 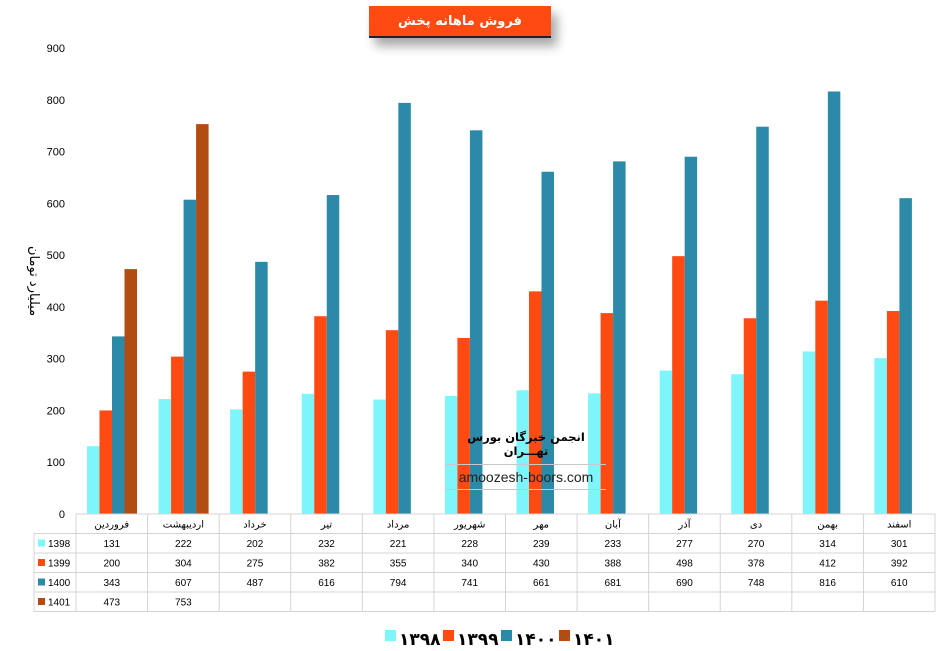 What do you see at coordinates (59, 564) in the screenshot?
I see `table-series-label: 1399` at bounding box center [59, 564].